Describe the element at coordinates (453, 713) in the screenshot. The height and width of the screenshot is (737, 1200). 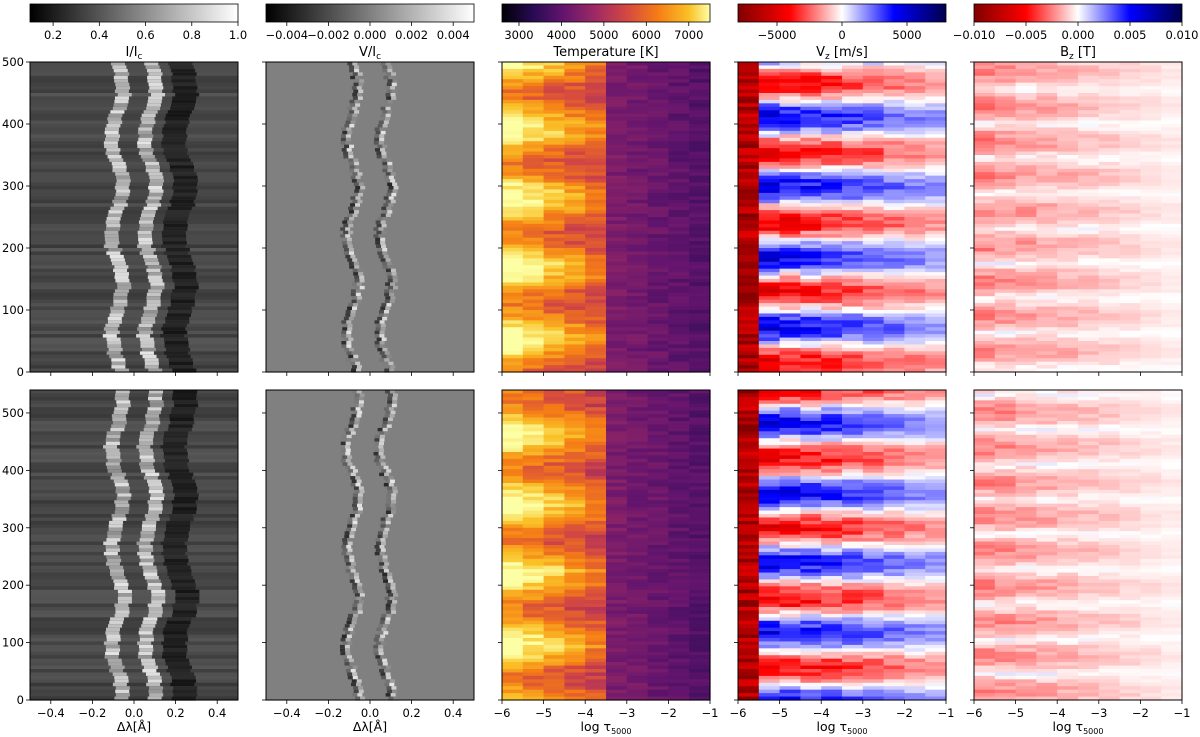
I see `x-tick-label: 0.4` at that location.